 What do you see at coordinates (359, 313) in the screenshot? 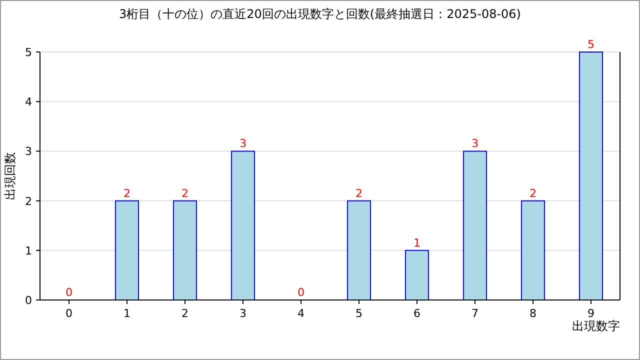
I see `x-tick-label: 5` at bounding box center [359, 313].